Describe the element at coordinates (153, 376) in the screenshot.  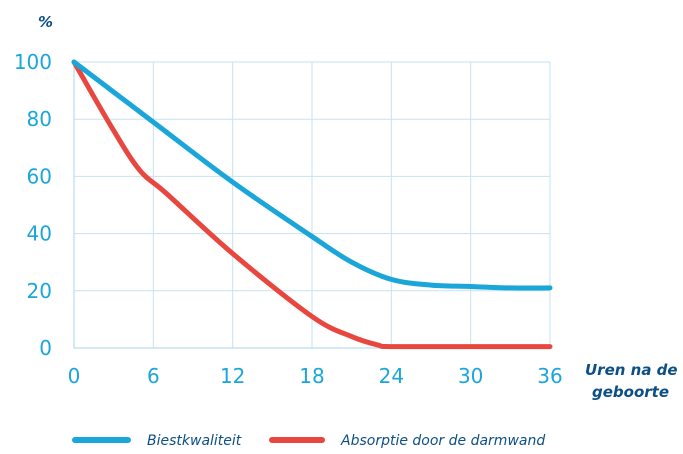
I see `x-tick-label-6: 6` at that location.